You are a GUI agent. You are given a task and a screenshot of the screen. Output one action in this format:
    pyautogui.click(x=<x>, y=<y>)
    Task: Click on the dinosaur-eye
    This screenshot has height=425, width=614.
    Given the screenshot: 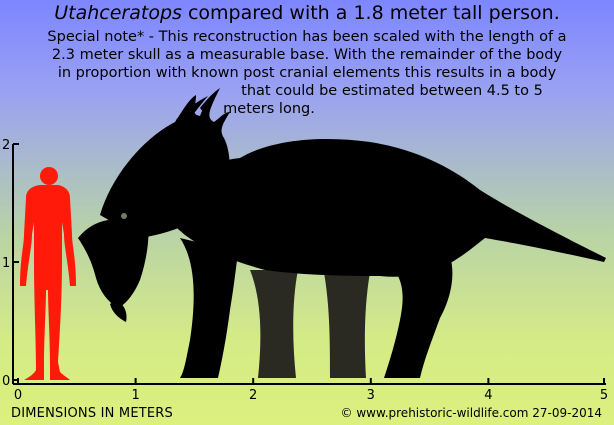 What is the action you would take?
    pyautogui.click(x=124, y=216)
    